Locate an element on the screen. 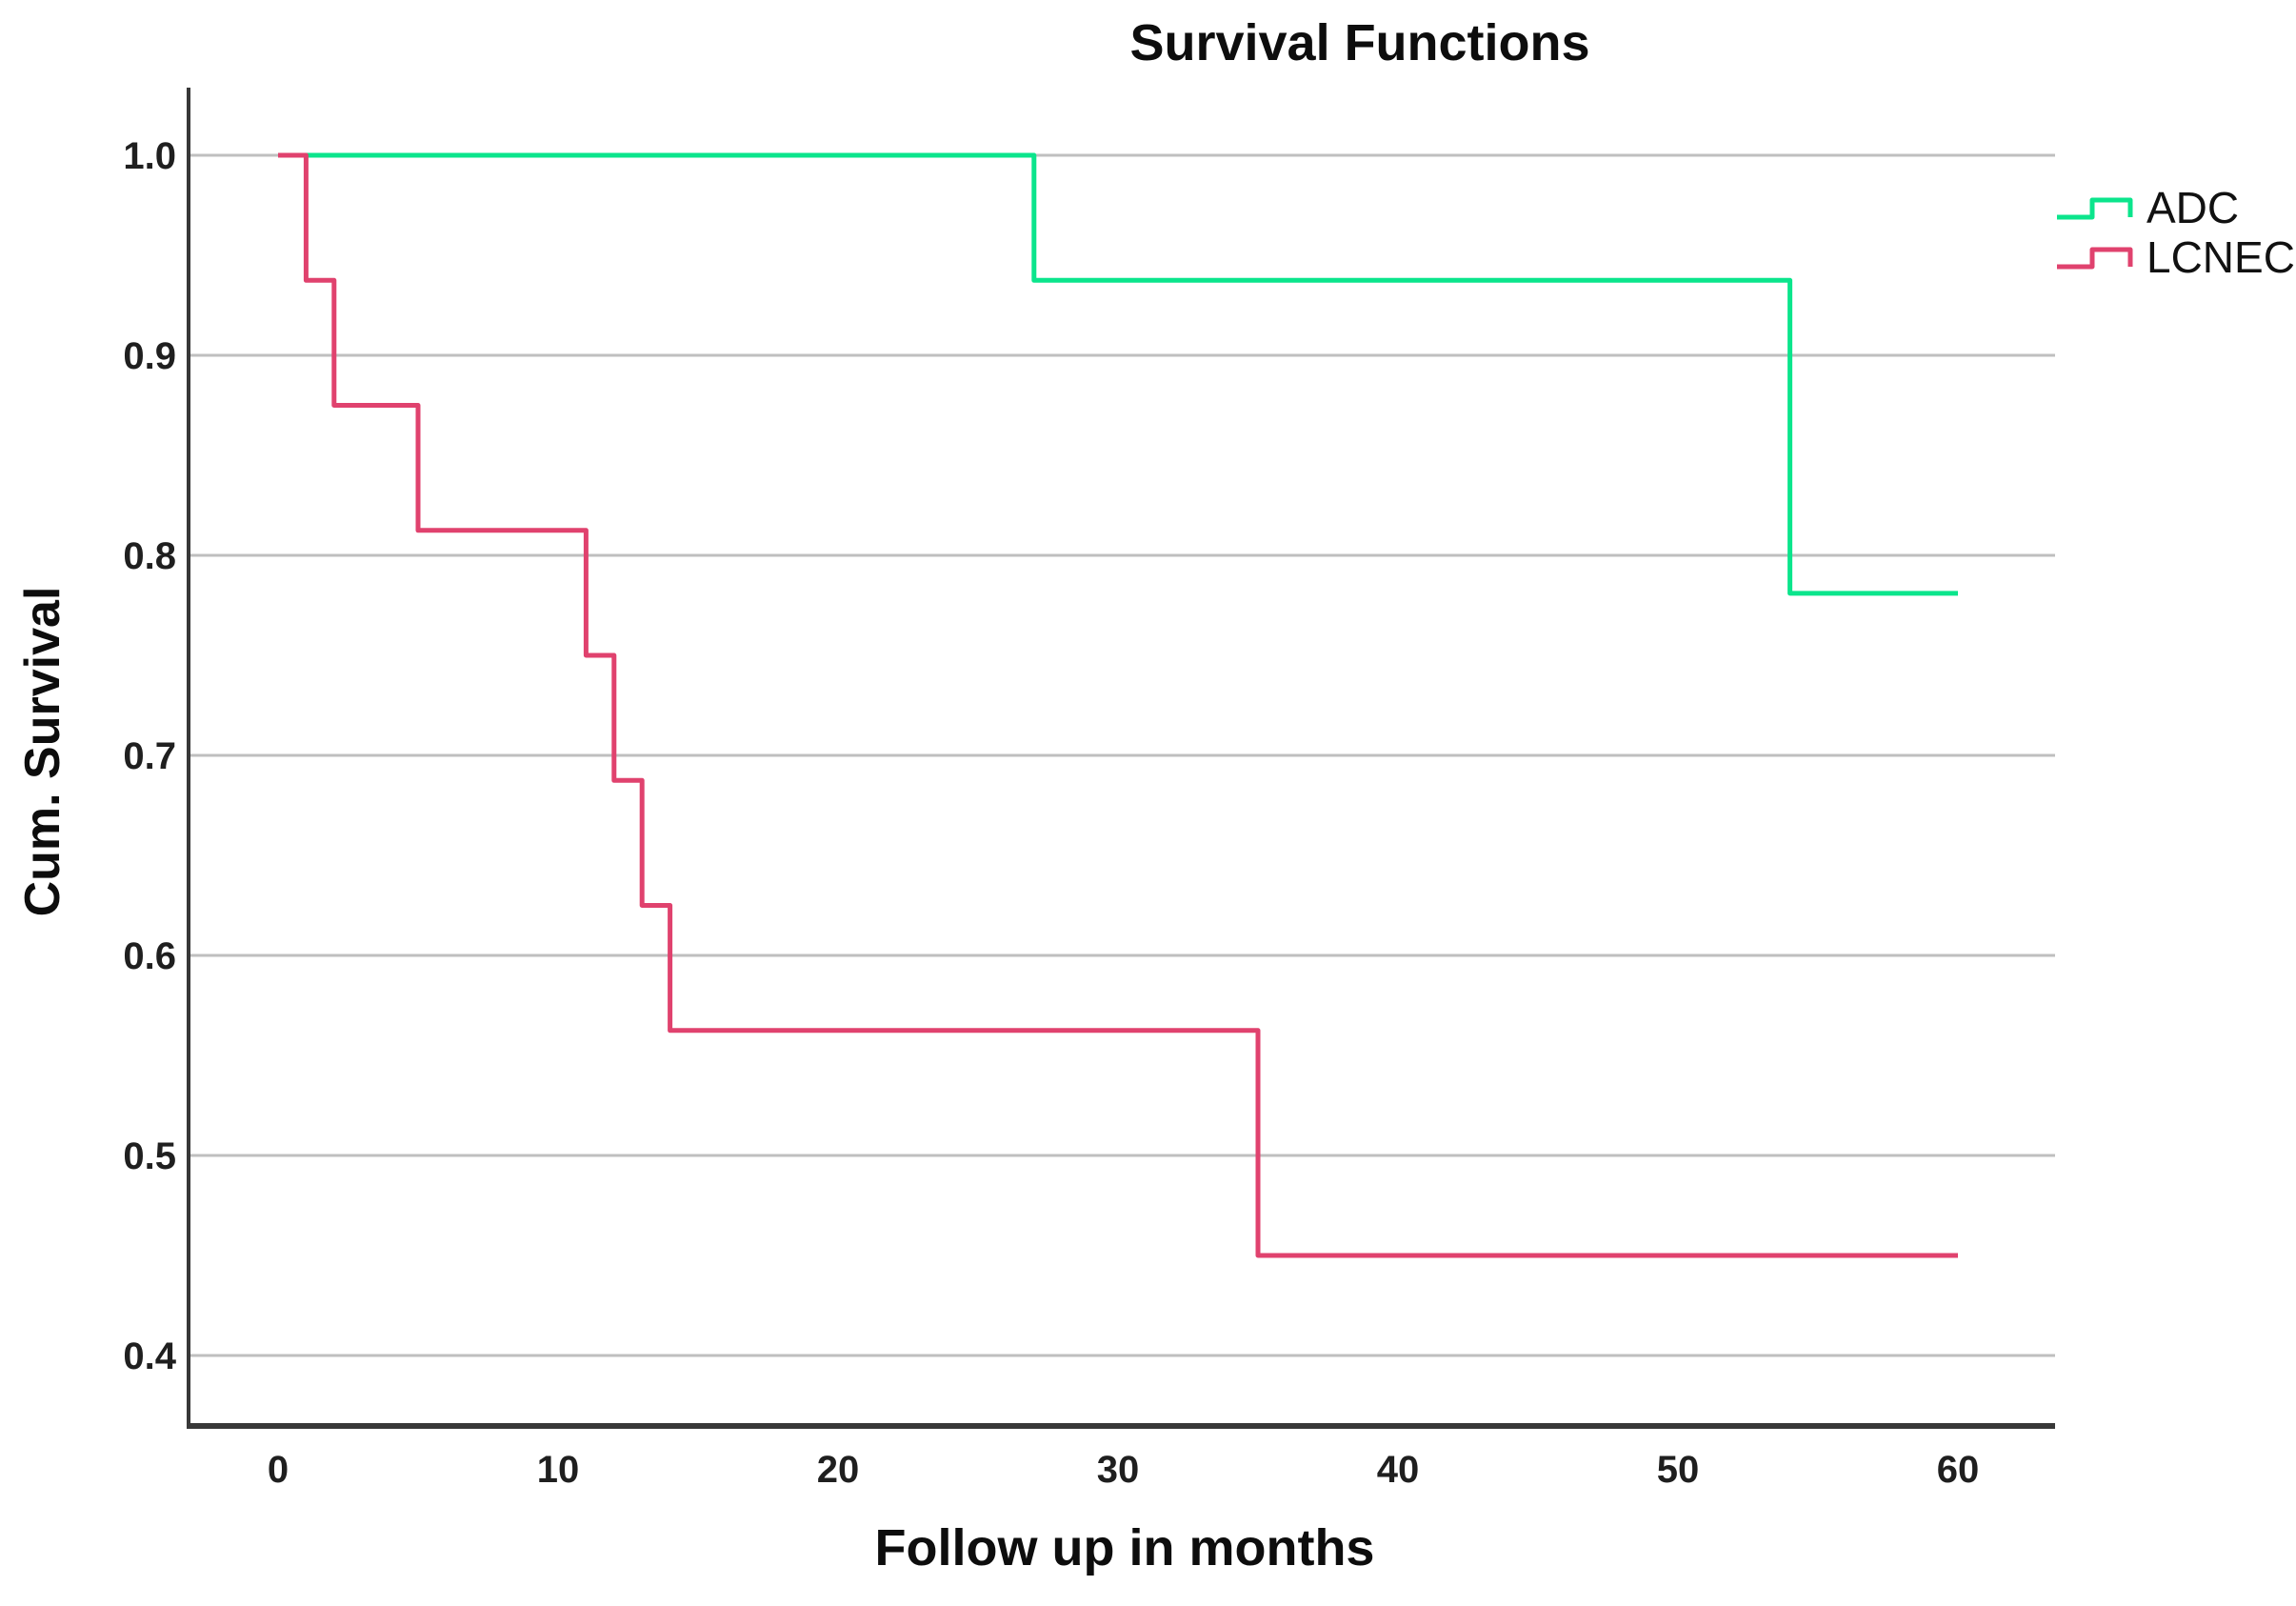 This screenshot has height=1606, width=2296. x-tick-label: 20 is located at coordinates (838, 1470).